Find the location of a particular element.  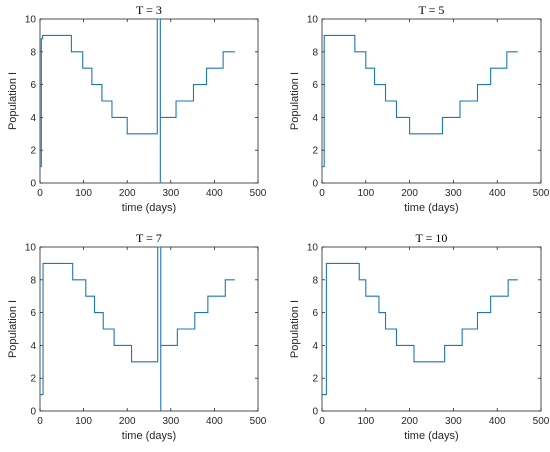

chart-title: T = 10 is located at coordinates (432, 238).